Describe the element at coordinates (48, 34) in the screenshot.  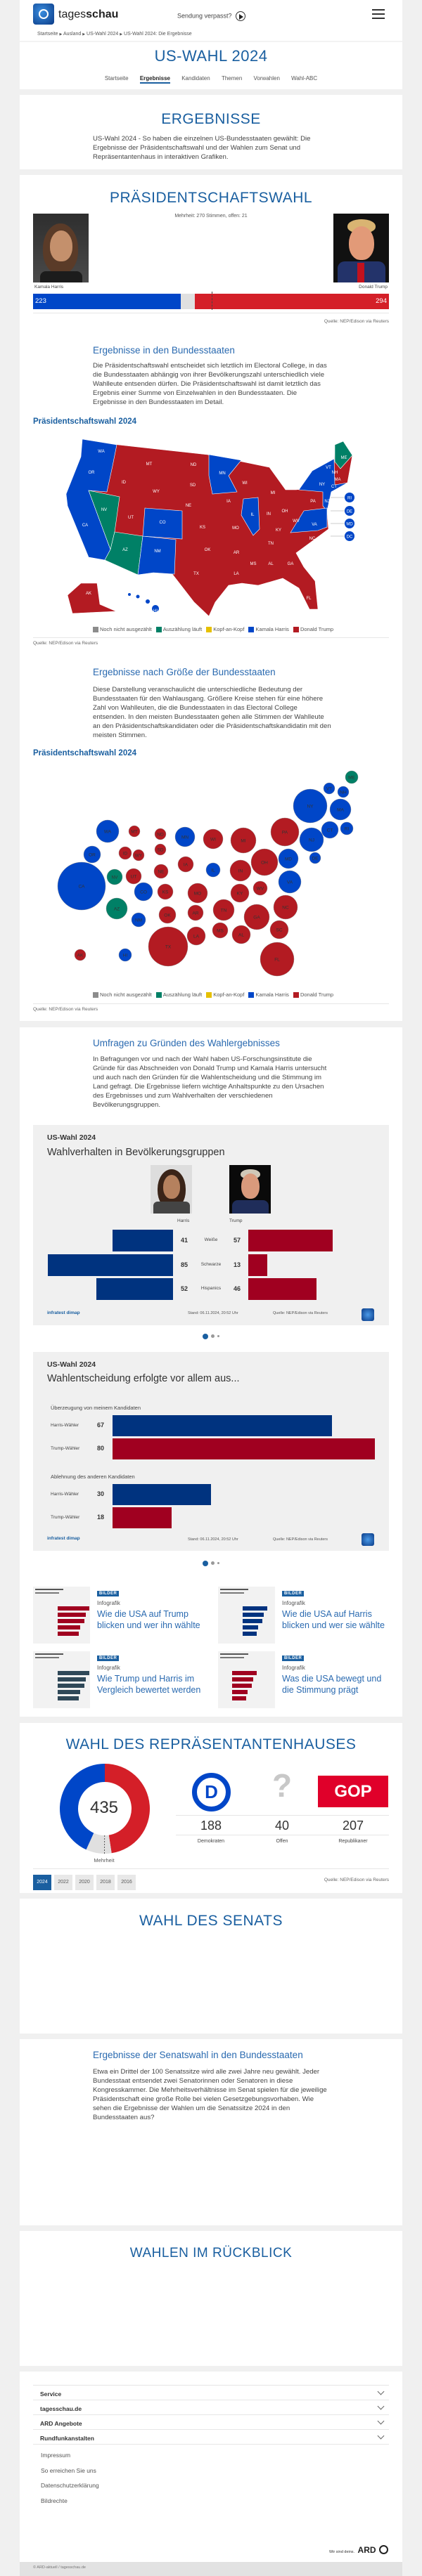
I see `breadcrumb-item: Startseite` at that location.